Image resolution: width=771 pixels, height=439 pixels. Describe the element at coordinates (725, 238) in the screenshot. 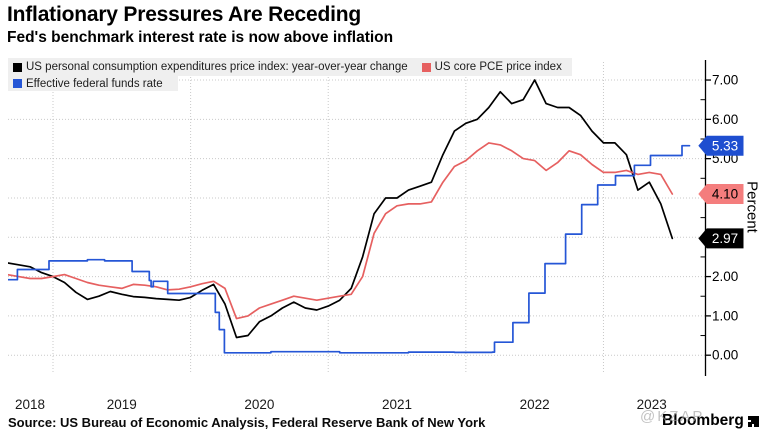

I see `value-badge-label: 2.97` at that location.